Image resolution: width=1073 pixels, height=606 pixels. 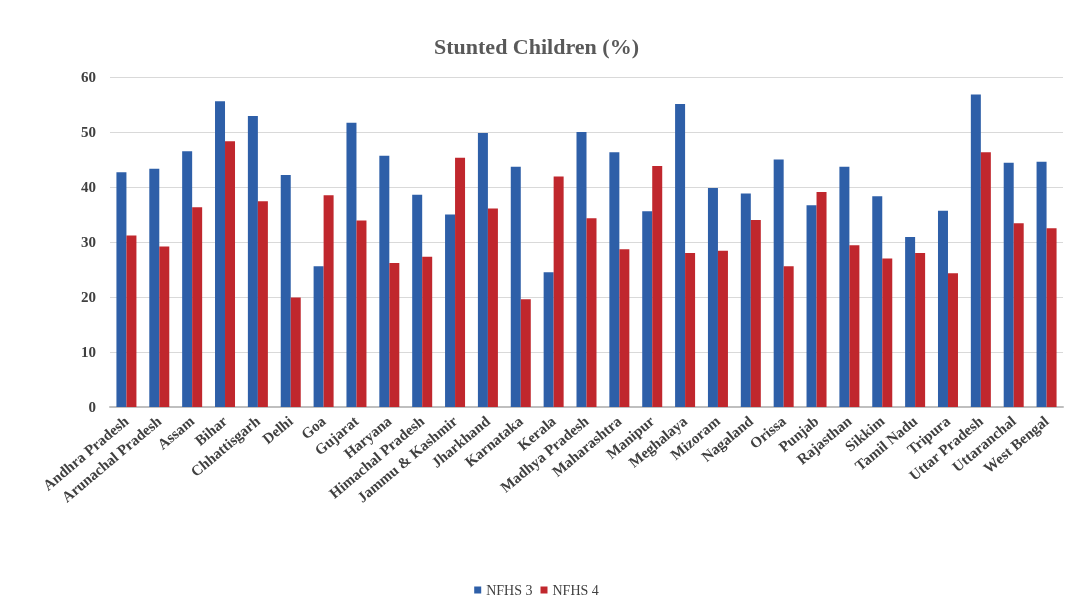 I want to click on y-tick-label: 30, so click(x=88, y=242).